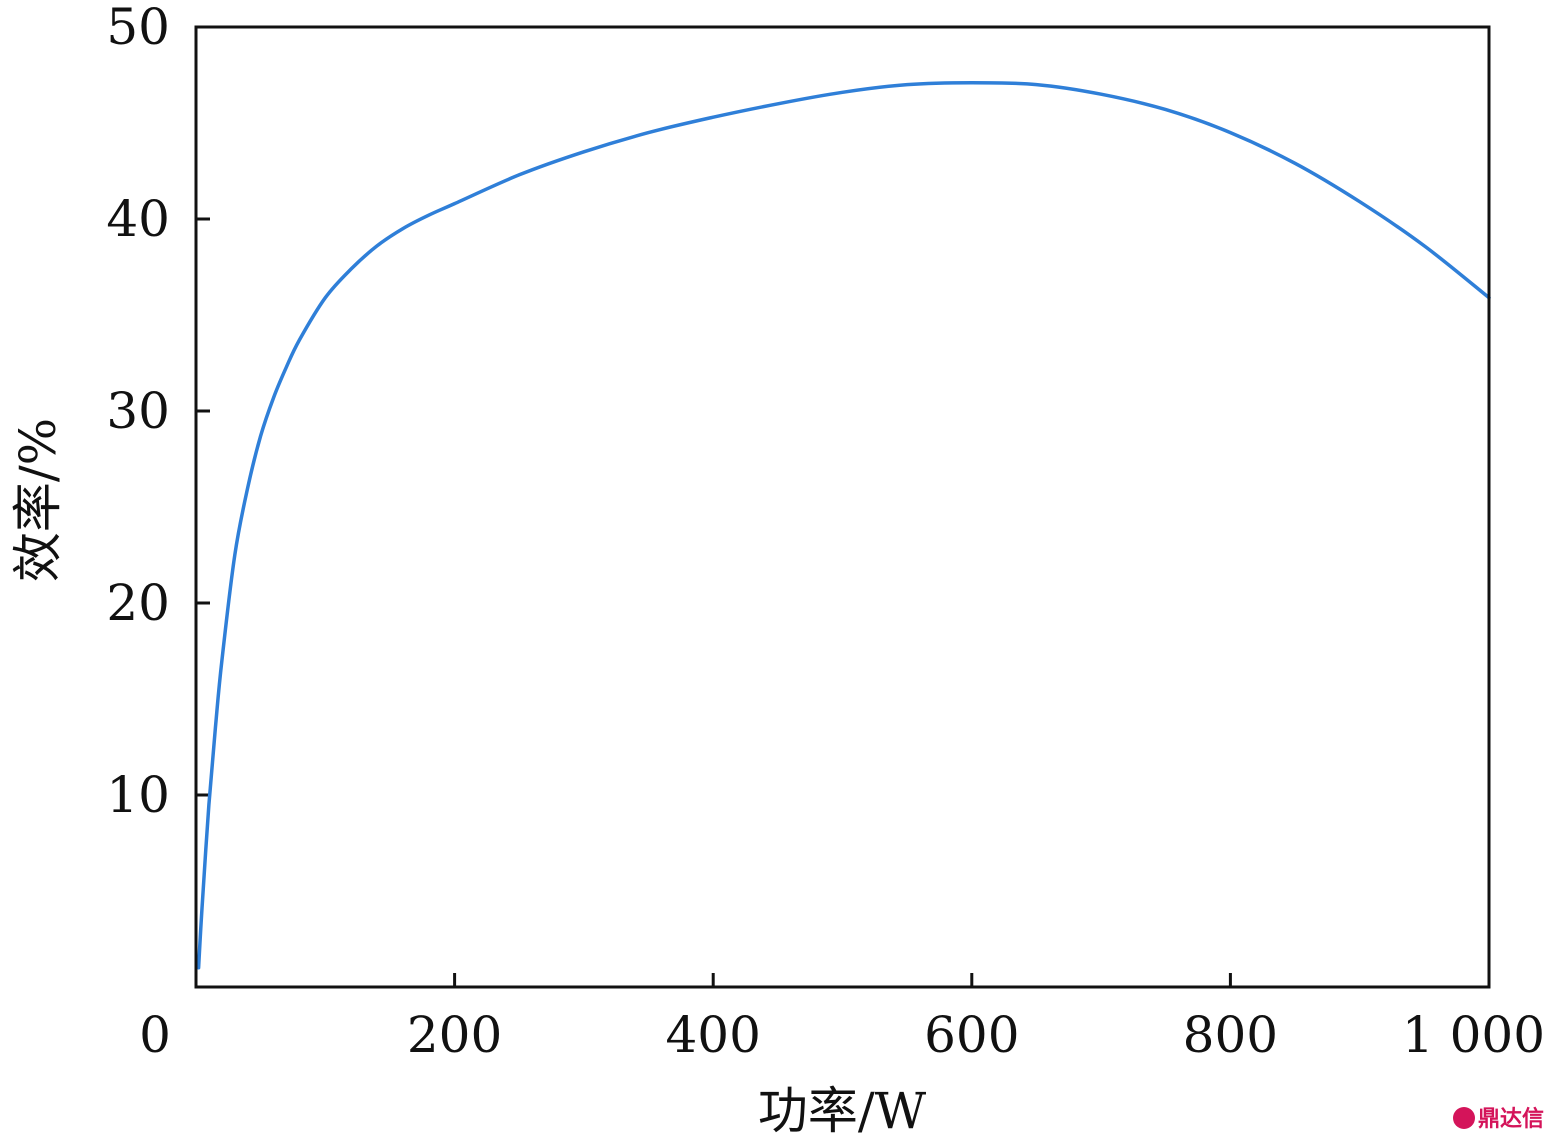 This screenshot has width=1551, height=1140. Describe the element at coordinates (712, 1035) in the screenshot. I see `x-tick-label: 400` at that location.